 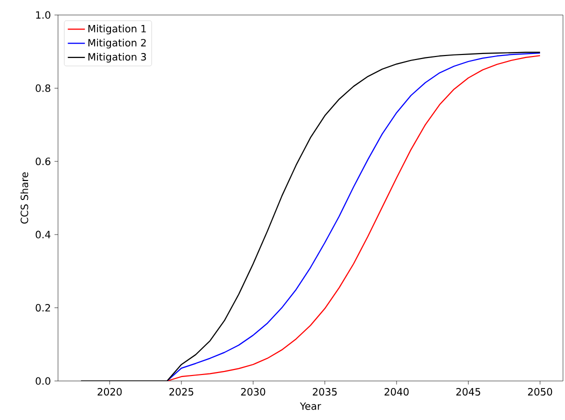 What do you see at coordinates (117, 57) in the screenshot?
I see `legend-label: Mitigation 3` at bounding box center [117, 57].